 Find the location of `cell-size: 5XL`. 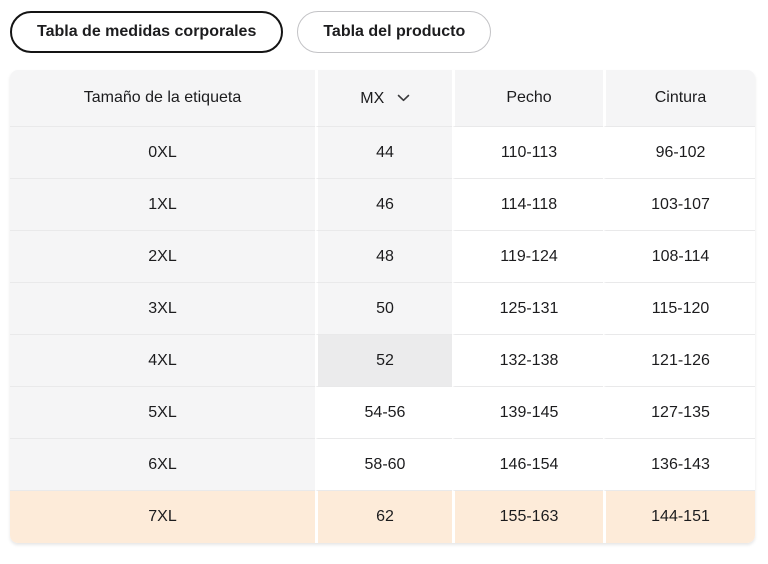

cell-size: 5XL is located at coordinates (162, 413).